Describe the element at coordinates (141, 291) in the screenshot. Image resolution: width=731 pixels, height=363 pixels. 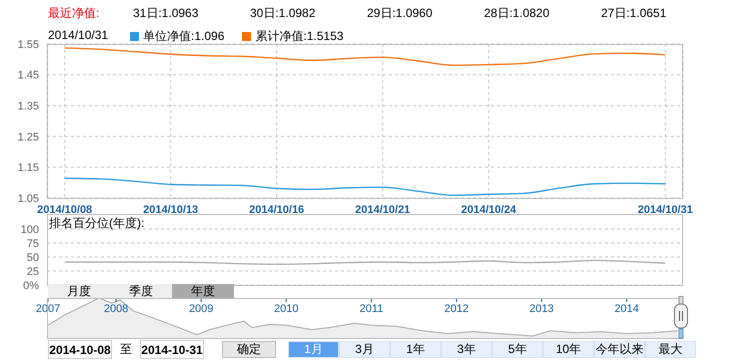
I see `tab-button: 季度` at that location.